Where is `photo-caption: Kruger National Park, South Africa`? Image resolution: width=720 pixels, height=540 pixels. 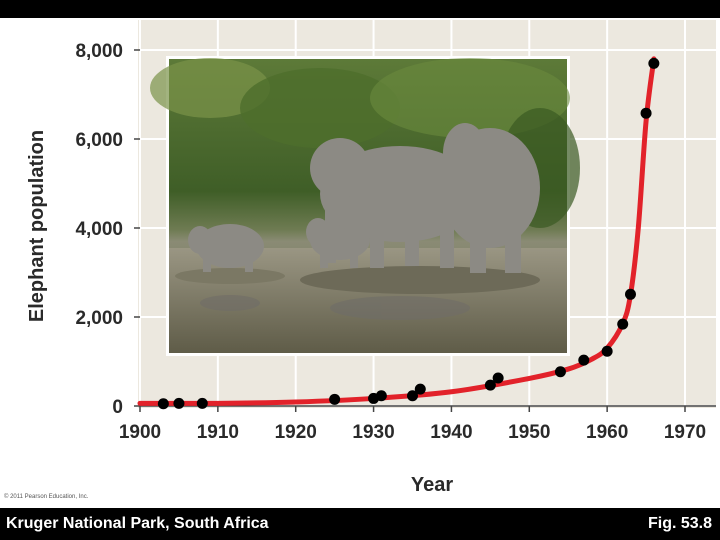
photo-caption: Kruger National Park, South Africa is located at coordinates (137, 523).